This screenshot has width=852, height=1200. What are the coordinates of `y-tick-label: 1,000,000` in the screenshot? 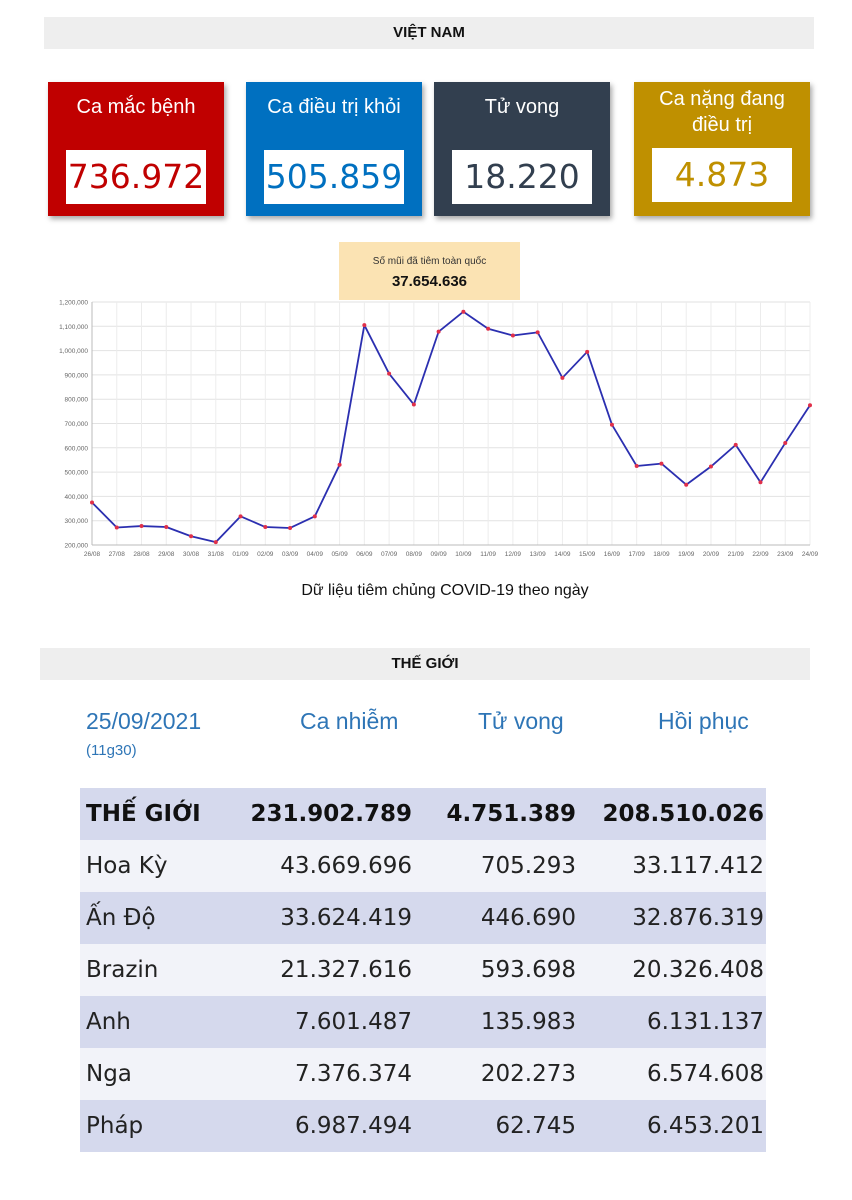 It's located at (73, 351).